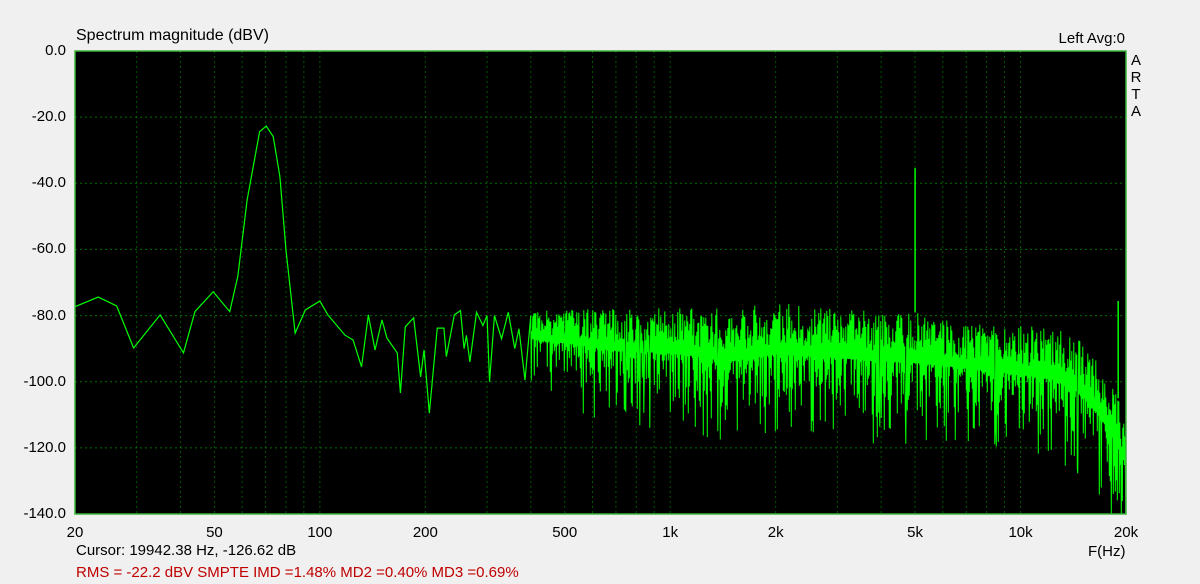  I want to click on logo-letter: T, so click(1136, 94).